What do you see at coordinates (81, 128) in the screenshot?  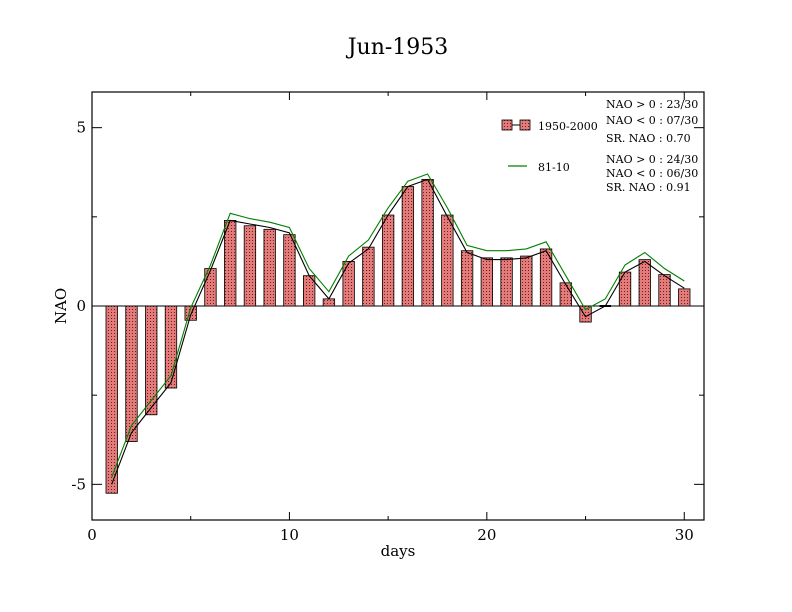 I see `y-tick-label: 5` at bounding box center [81, 128].